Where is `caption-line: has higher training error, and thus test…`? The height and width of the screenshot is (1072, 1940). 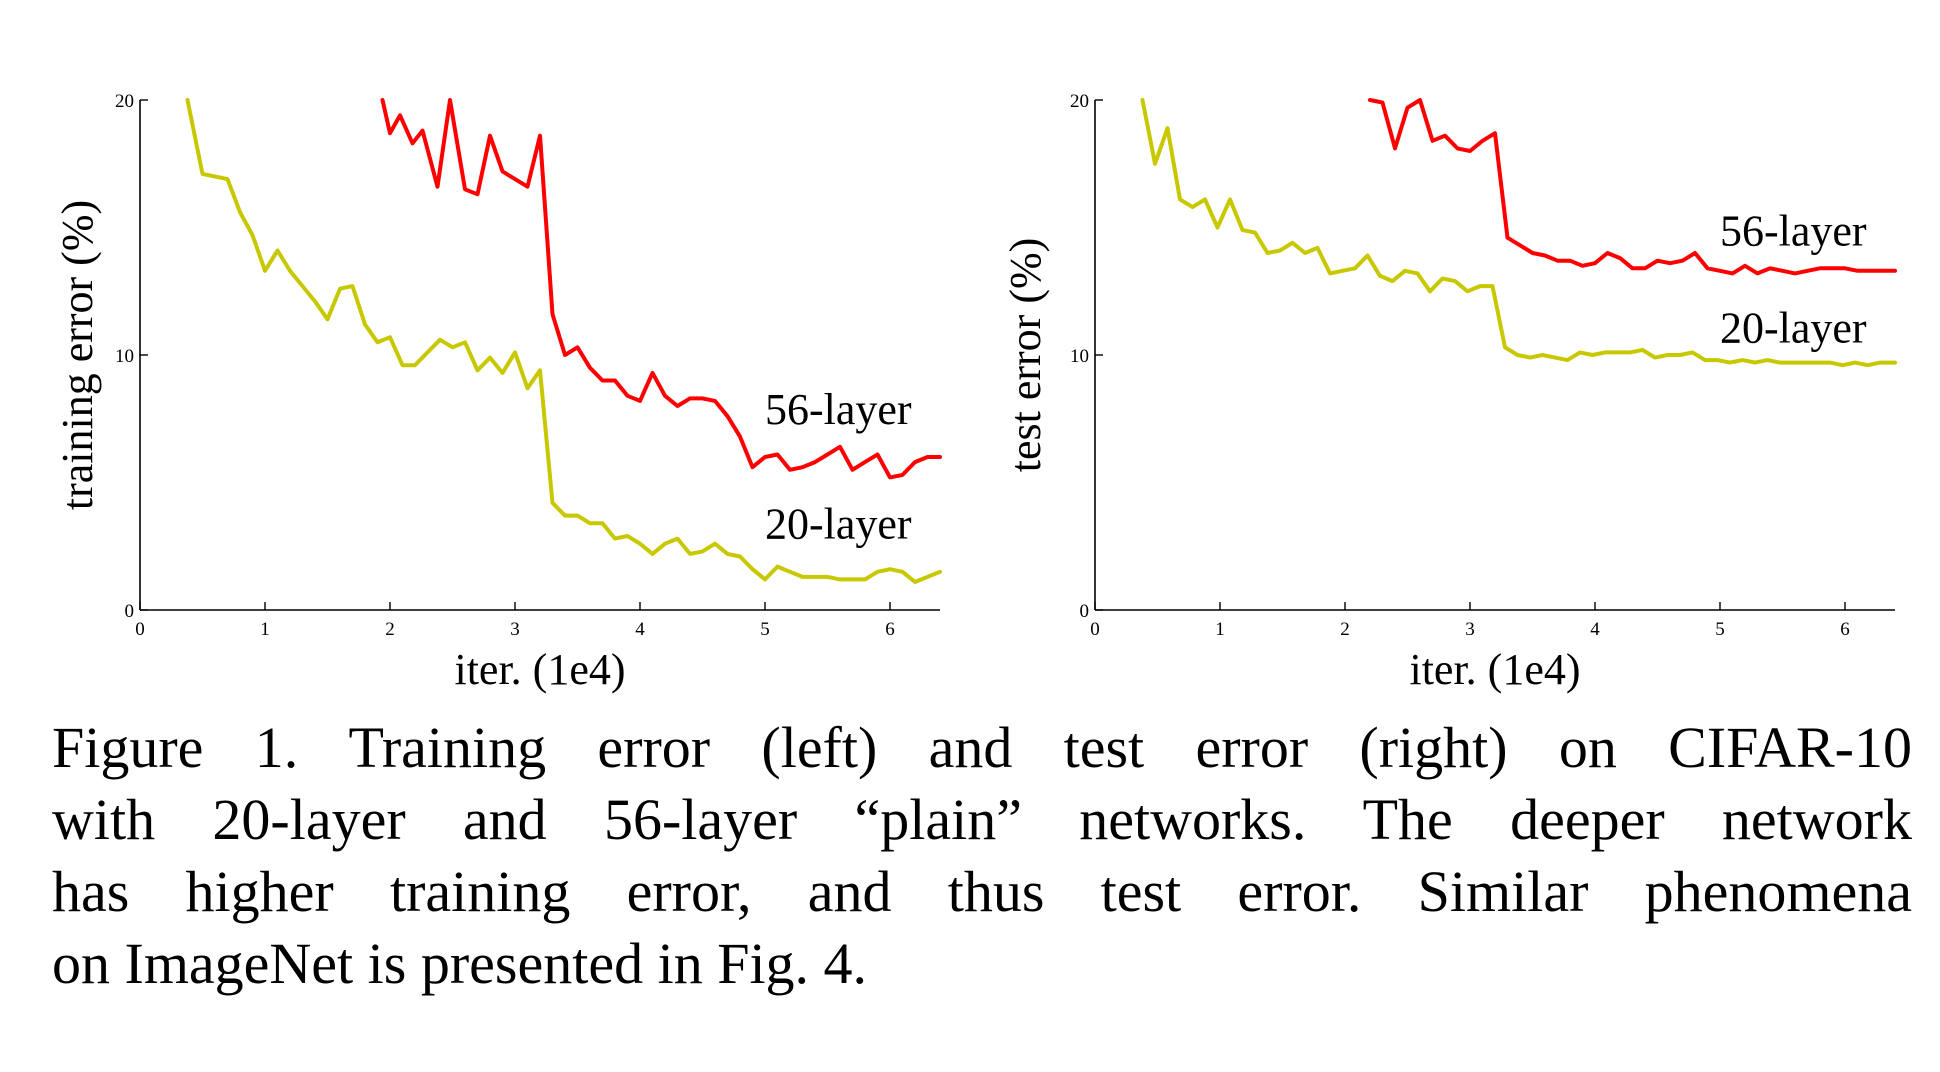 caption-line: has higher training error, and thus test… is located at coordinates (982, 891).